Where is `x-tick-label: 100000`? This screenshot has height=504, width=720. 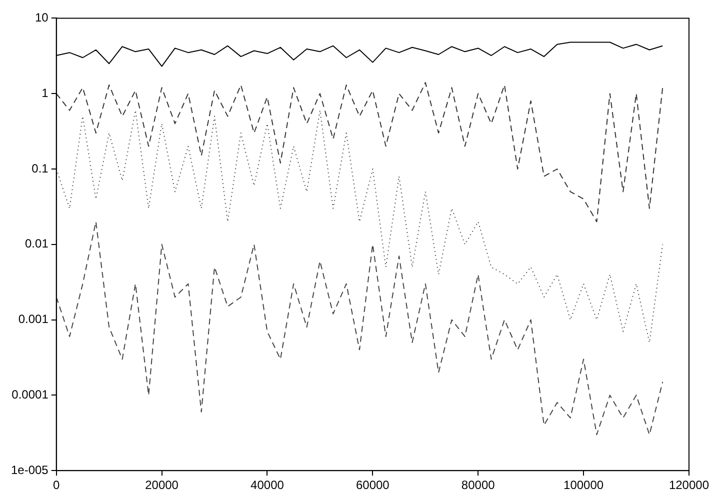
x-tick-label: 100000 is located at coordinates (584, 485).